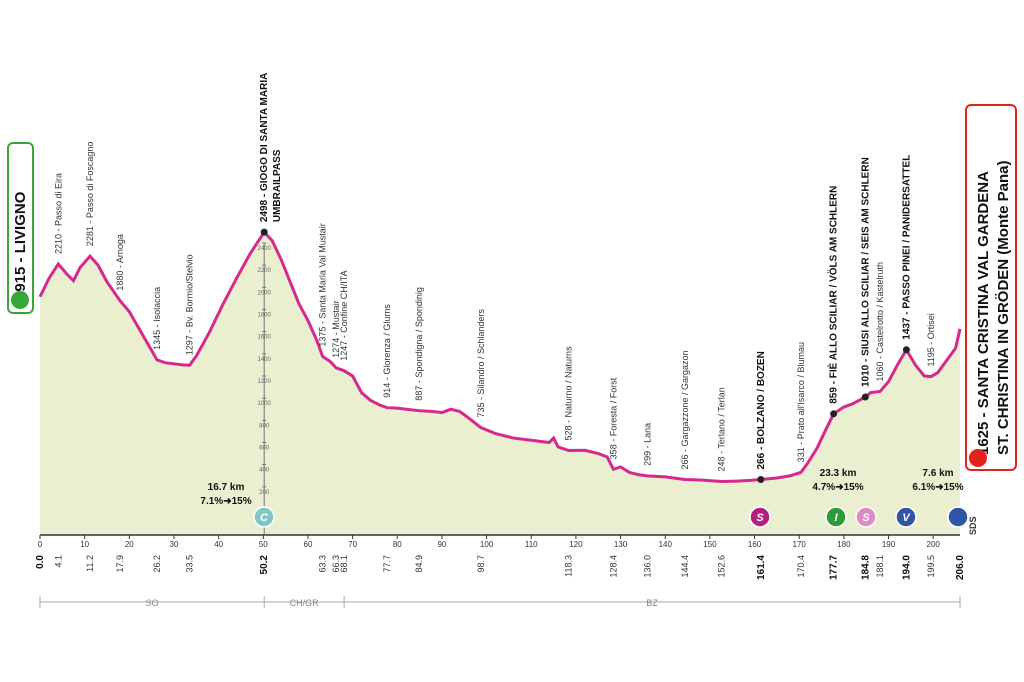 The width and height of the screenshot is (1024, 682). Describe the element at coordinates (613, 418) in the screenshot. I see `waypoint-label: 358 - Foresta / Forst` at that location.